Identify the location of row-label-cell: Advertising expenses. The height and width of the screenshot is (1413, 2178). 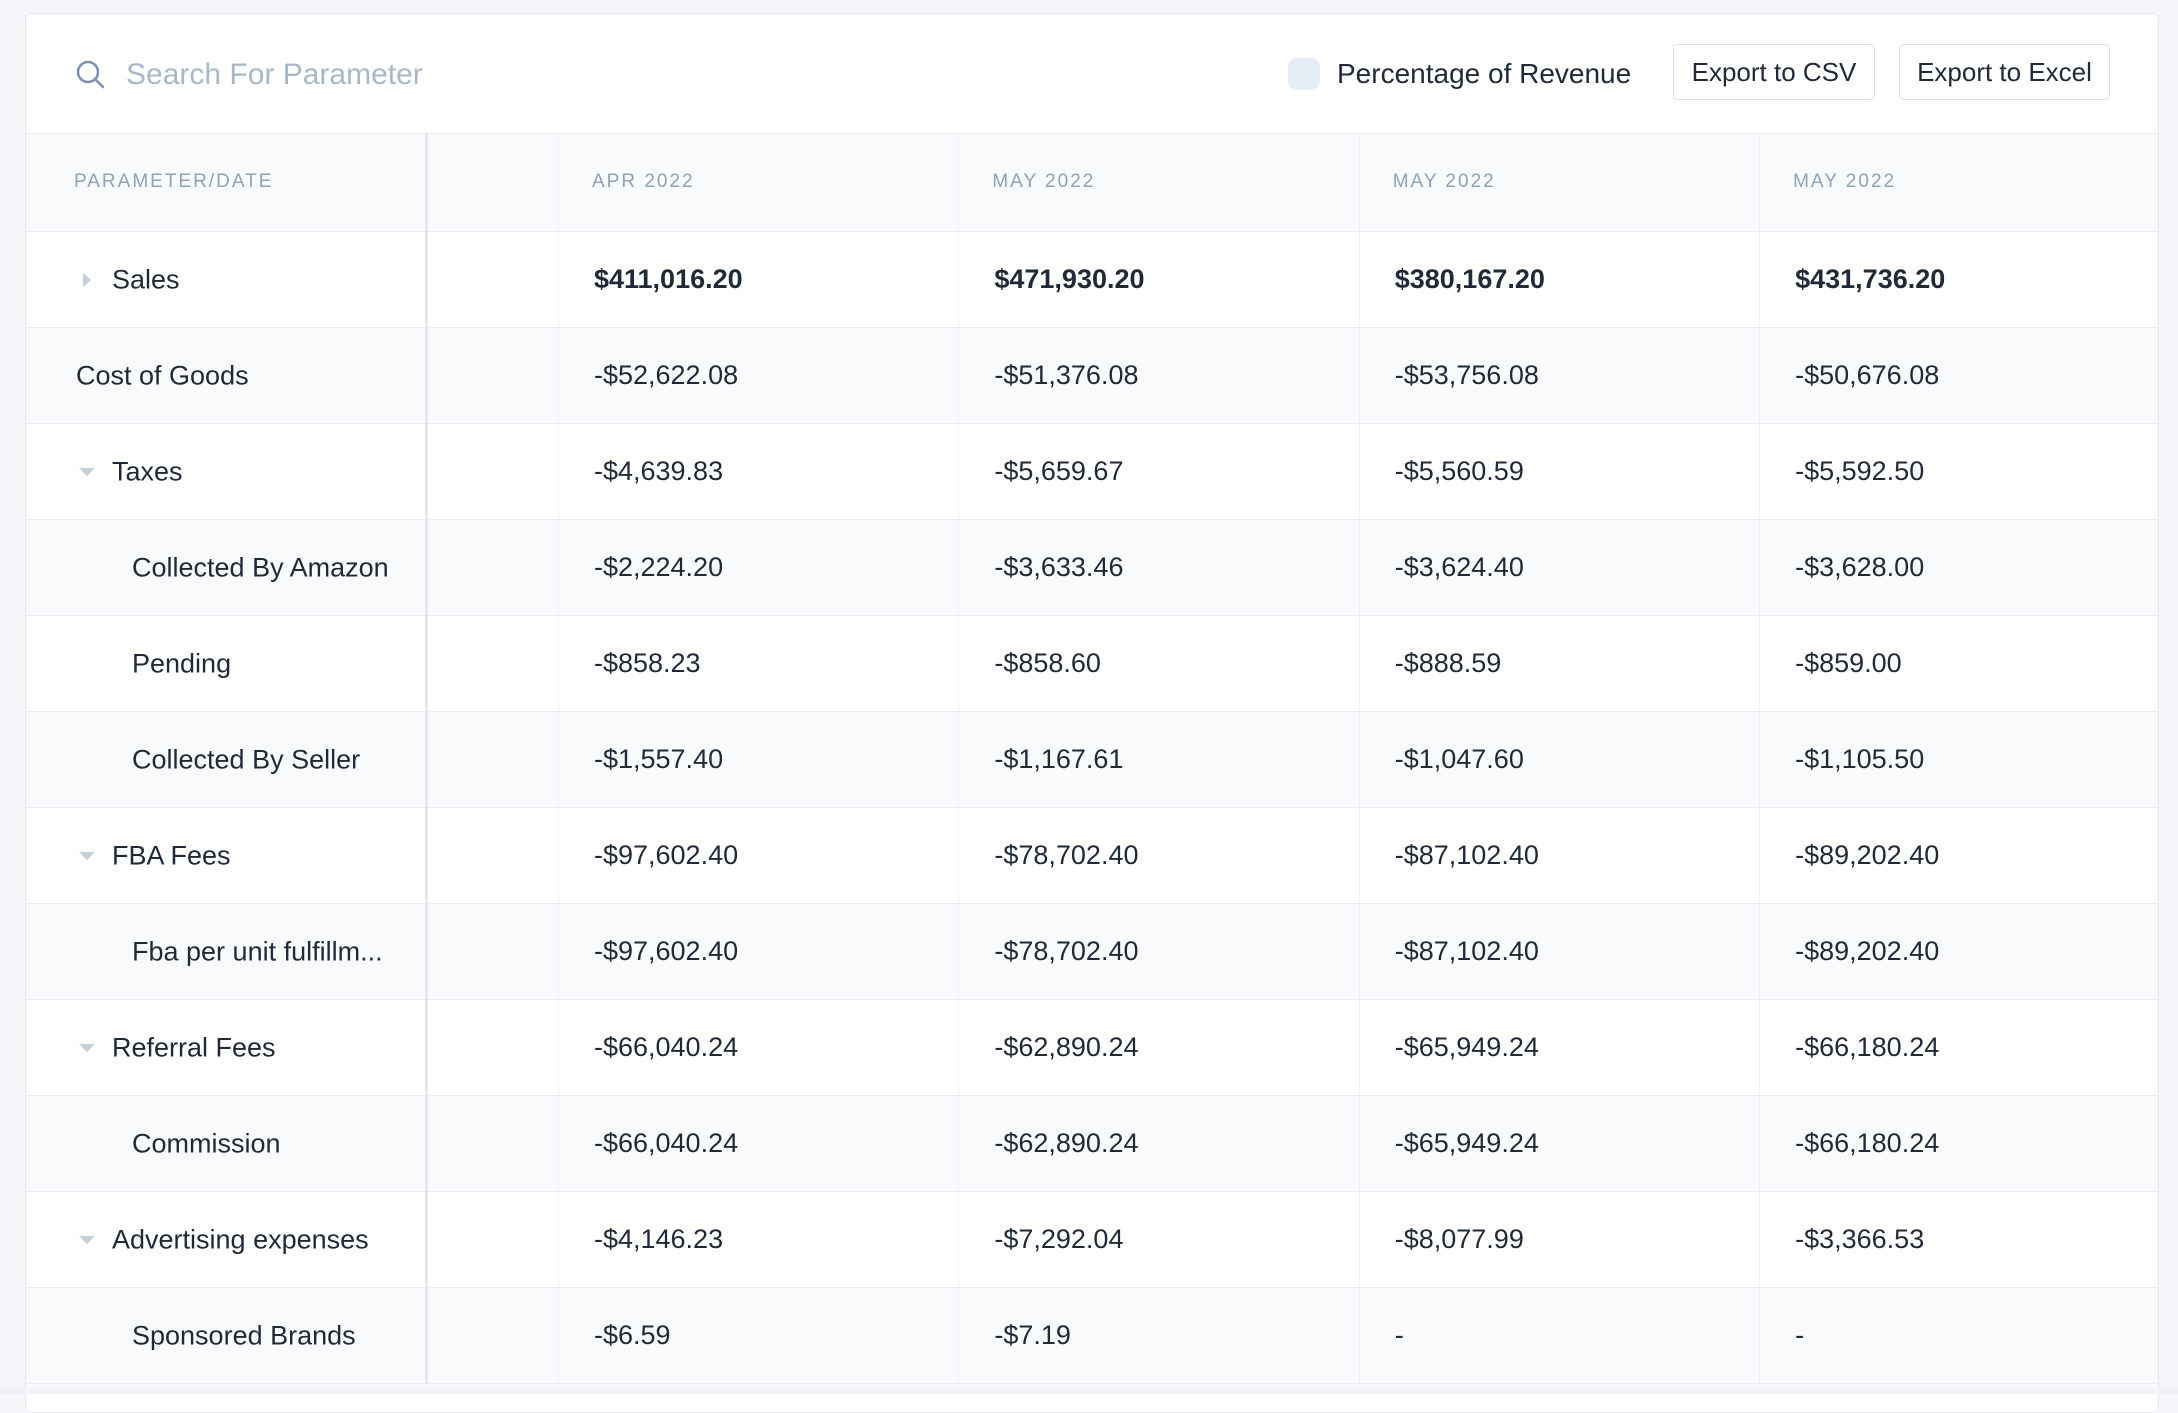
(226, 1239).